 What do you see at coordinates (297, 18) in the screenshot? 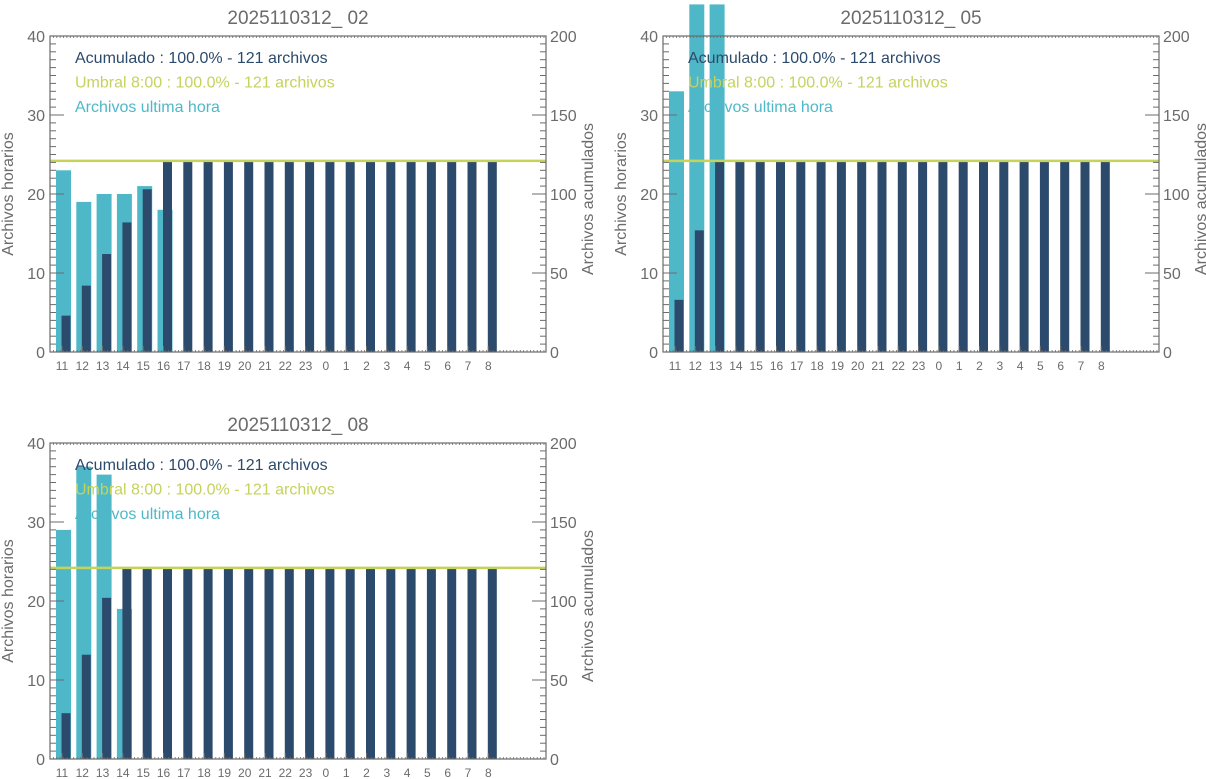
I see `chart-title: 2025110312_ 02` at bounding box center [297, 18].